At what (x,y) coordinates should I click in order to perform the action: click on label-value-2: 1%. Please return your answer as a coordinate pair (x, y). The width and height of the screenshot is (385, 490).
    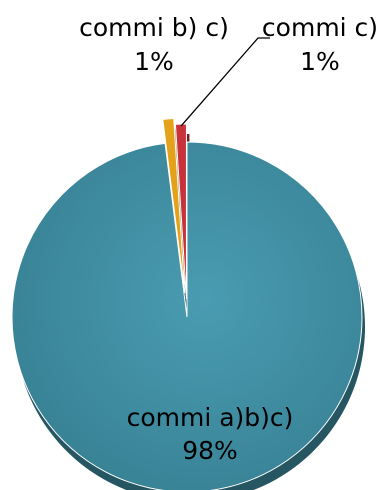
    Looking at the image, I should click on (320, 61).